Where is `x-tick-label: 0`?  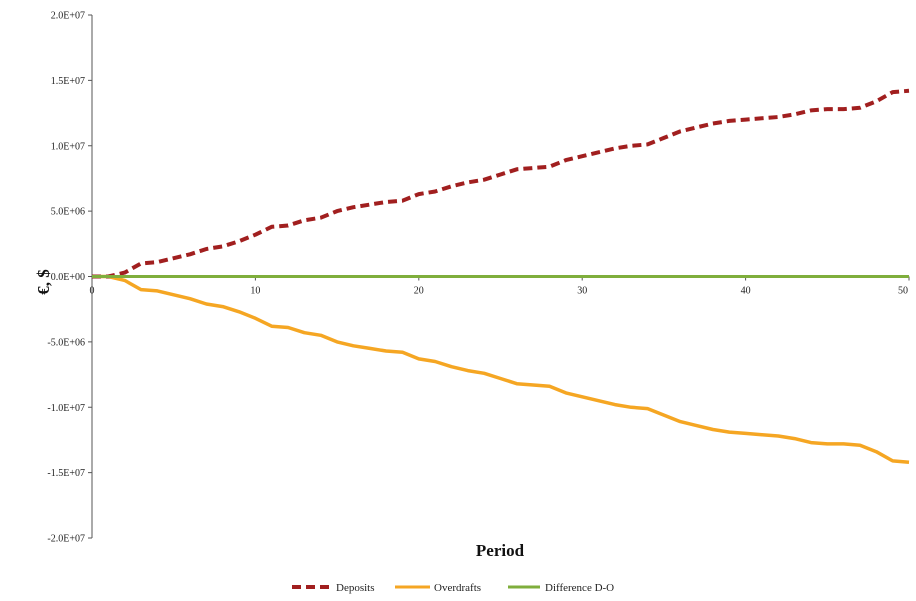 x-tick-label: 0 is located at coordinates (92, 291).